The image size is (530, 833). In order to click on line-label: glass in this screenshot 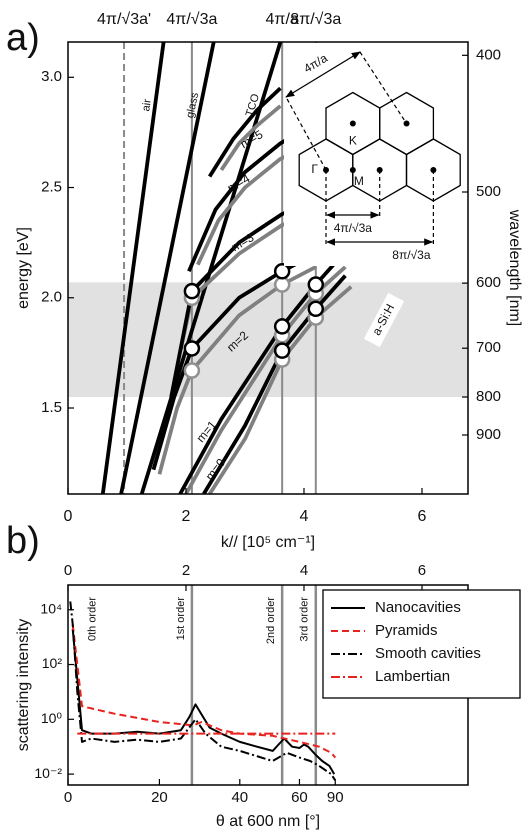, I will do `click(192, 105)`.